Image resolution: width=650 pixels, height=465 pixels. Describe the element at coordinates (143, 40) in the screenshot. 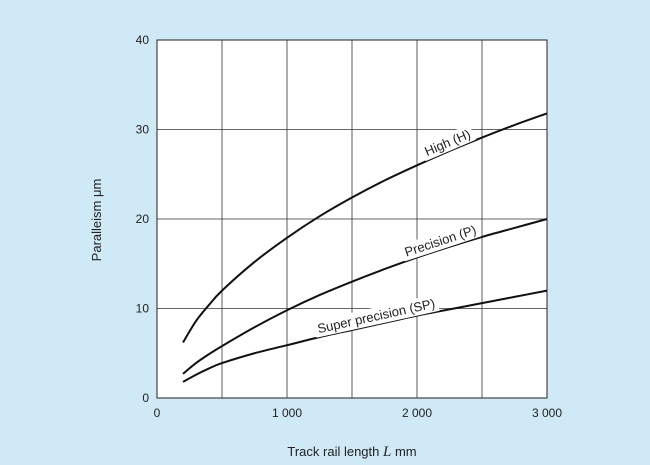

I see `y-tick-label: 40` at that location.